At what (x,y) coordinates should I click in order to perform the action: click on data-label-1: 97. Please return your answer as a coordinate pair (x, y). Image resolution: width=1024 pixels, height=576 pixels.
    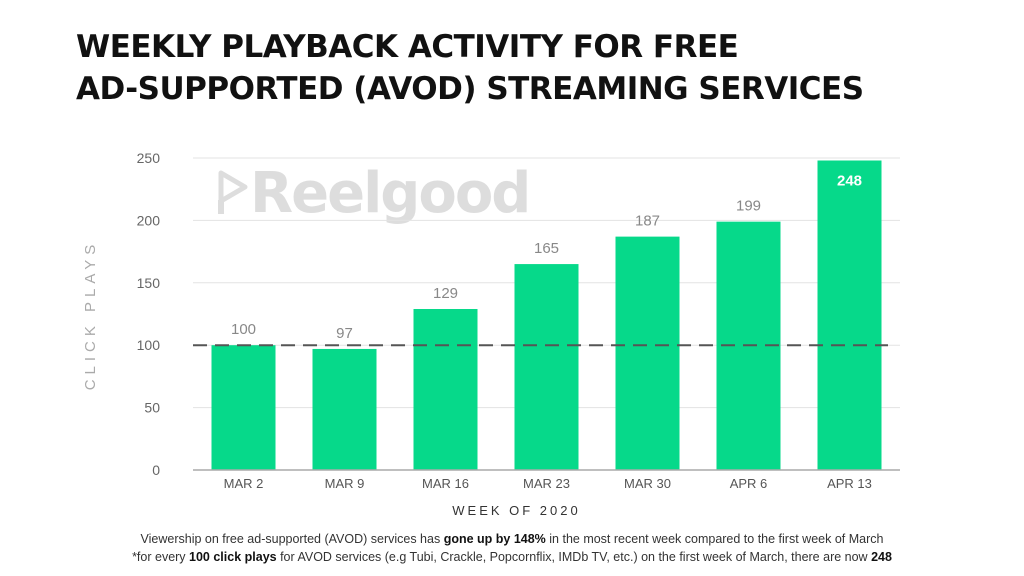
    Looking at the image, I should click on (344, 333).